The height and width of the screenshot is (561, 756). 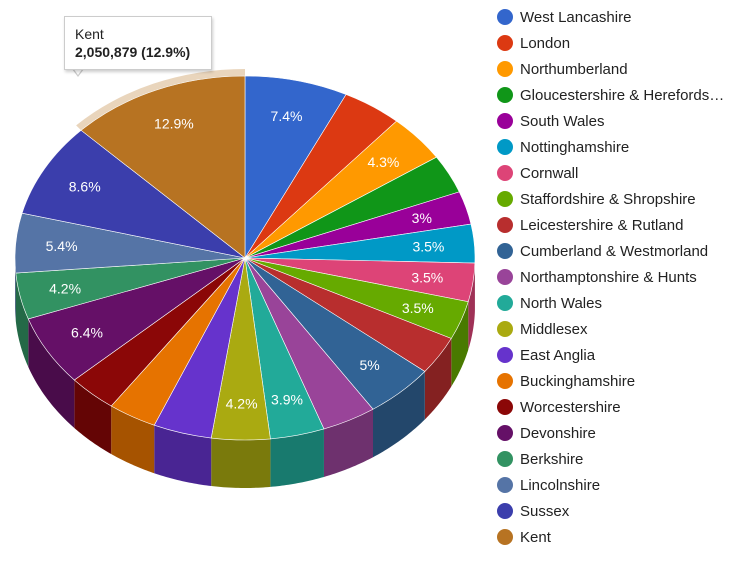 What do you see at coordinates (85, 187) in the screenshot?
I see `slice-label-20: 8.6%` at bounding box center [85, 187].